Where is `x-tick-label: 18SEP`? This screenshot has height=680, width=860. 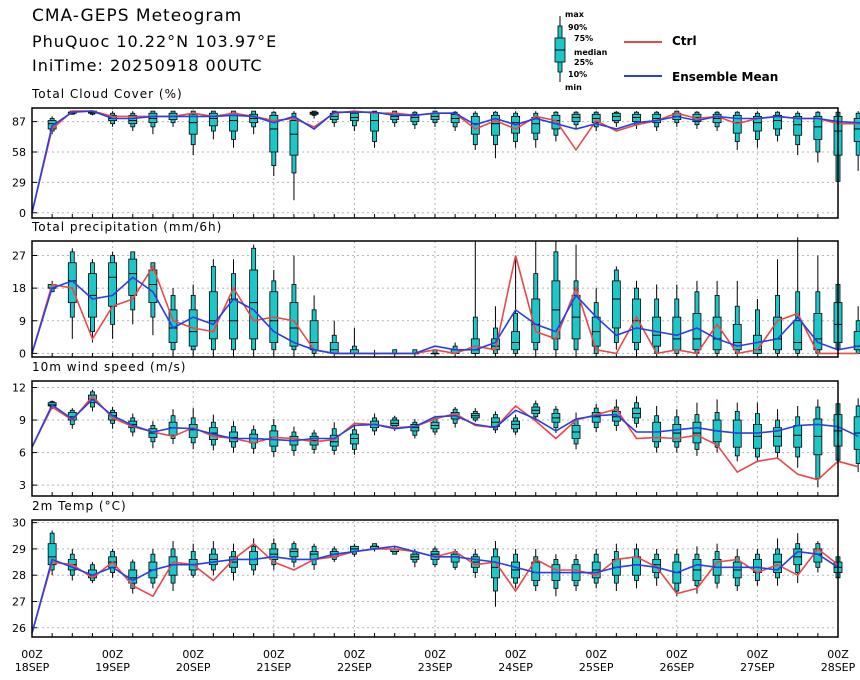 x-tick-label: 18SEP is located at coordinates (32, 667).